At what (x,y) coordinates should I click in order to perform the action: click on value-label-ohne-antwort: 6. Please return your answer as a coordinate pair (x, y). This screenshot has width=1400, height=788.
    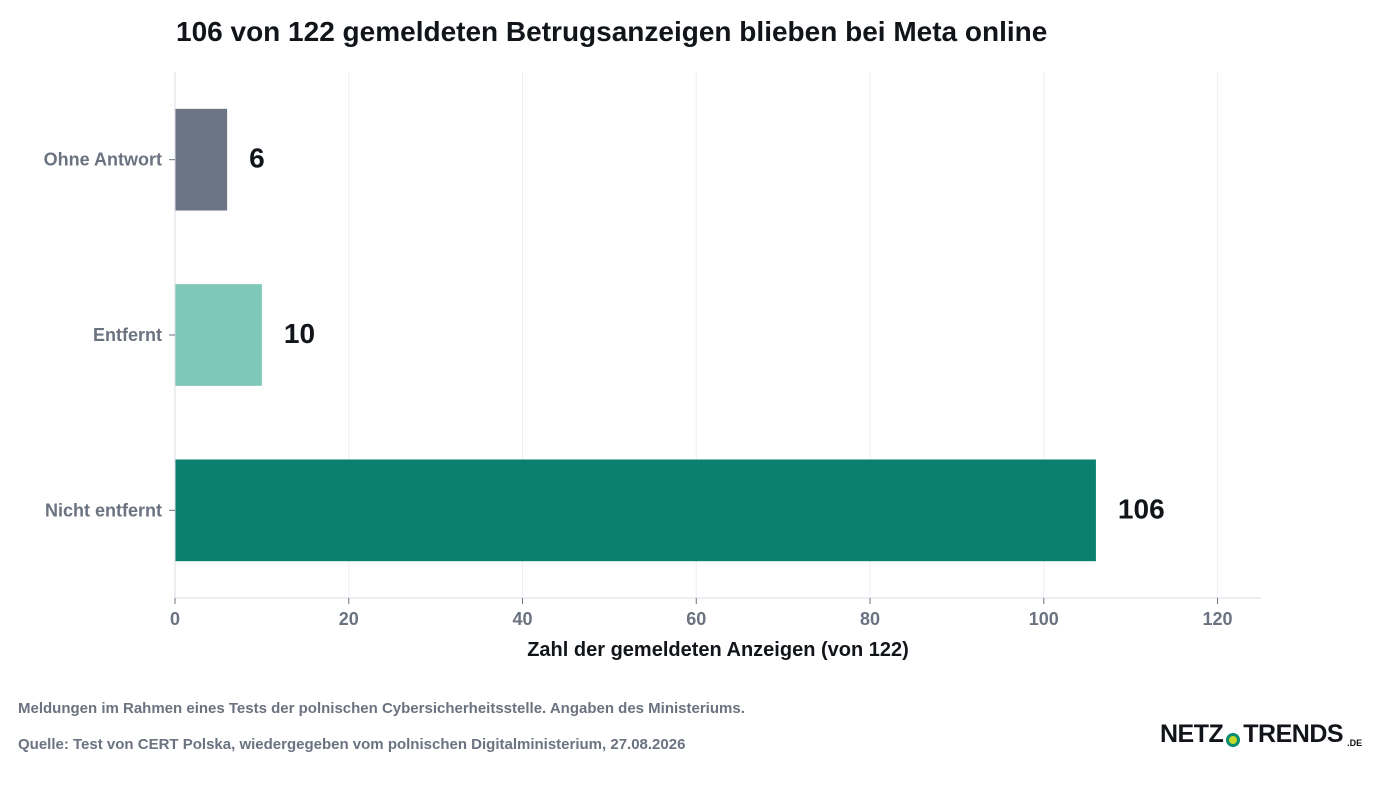
    Looking at the image, I should click on (257, 158).